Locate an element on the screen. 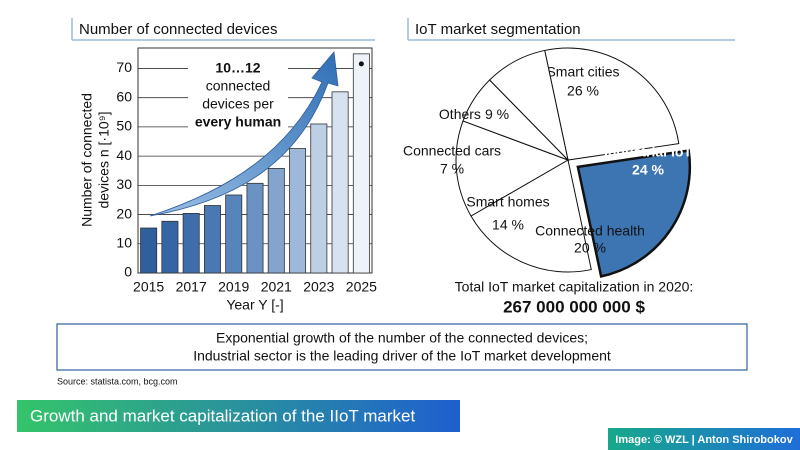 The height and width of the screenshot is (450, 800). annotation: connected is located at coordinates (238, 86).